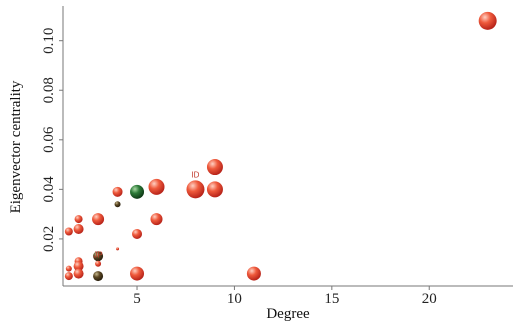 This screenshot has width=516, height=326. Describe the element at coordinates (16, 146) in the screenshot. I see `y-axis-title: Eigenvector centrality` at that location.